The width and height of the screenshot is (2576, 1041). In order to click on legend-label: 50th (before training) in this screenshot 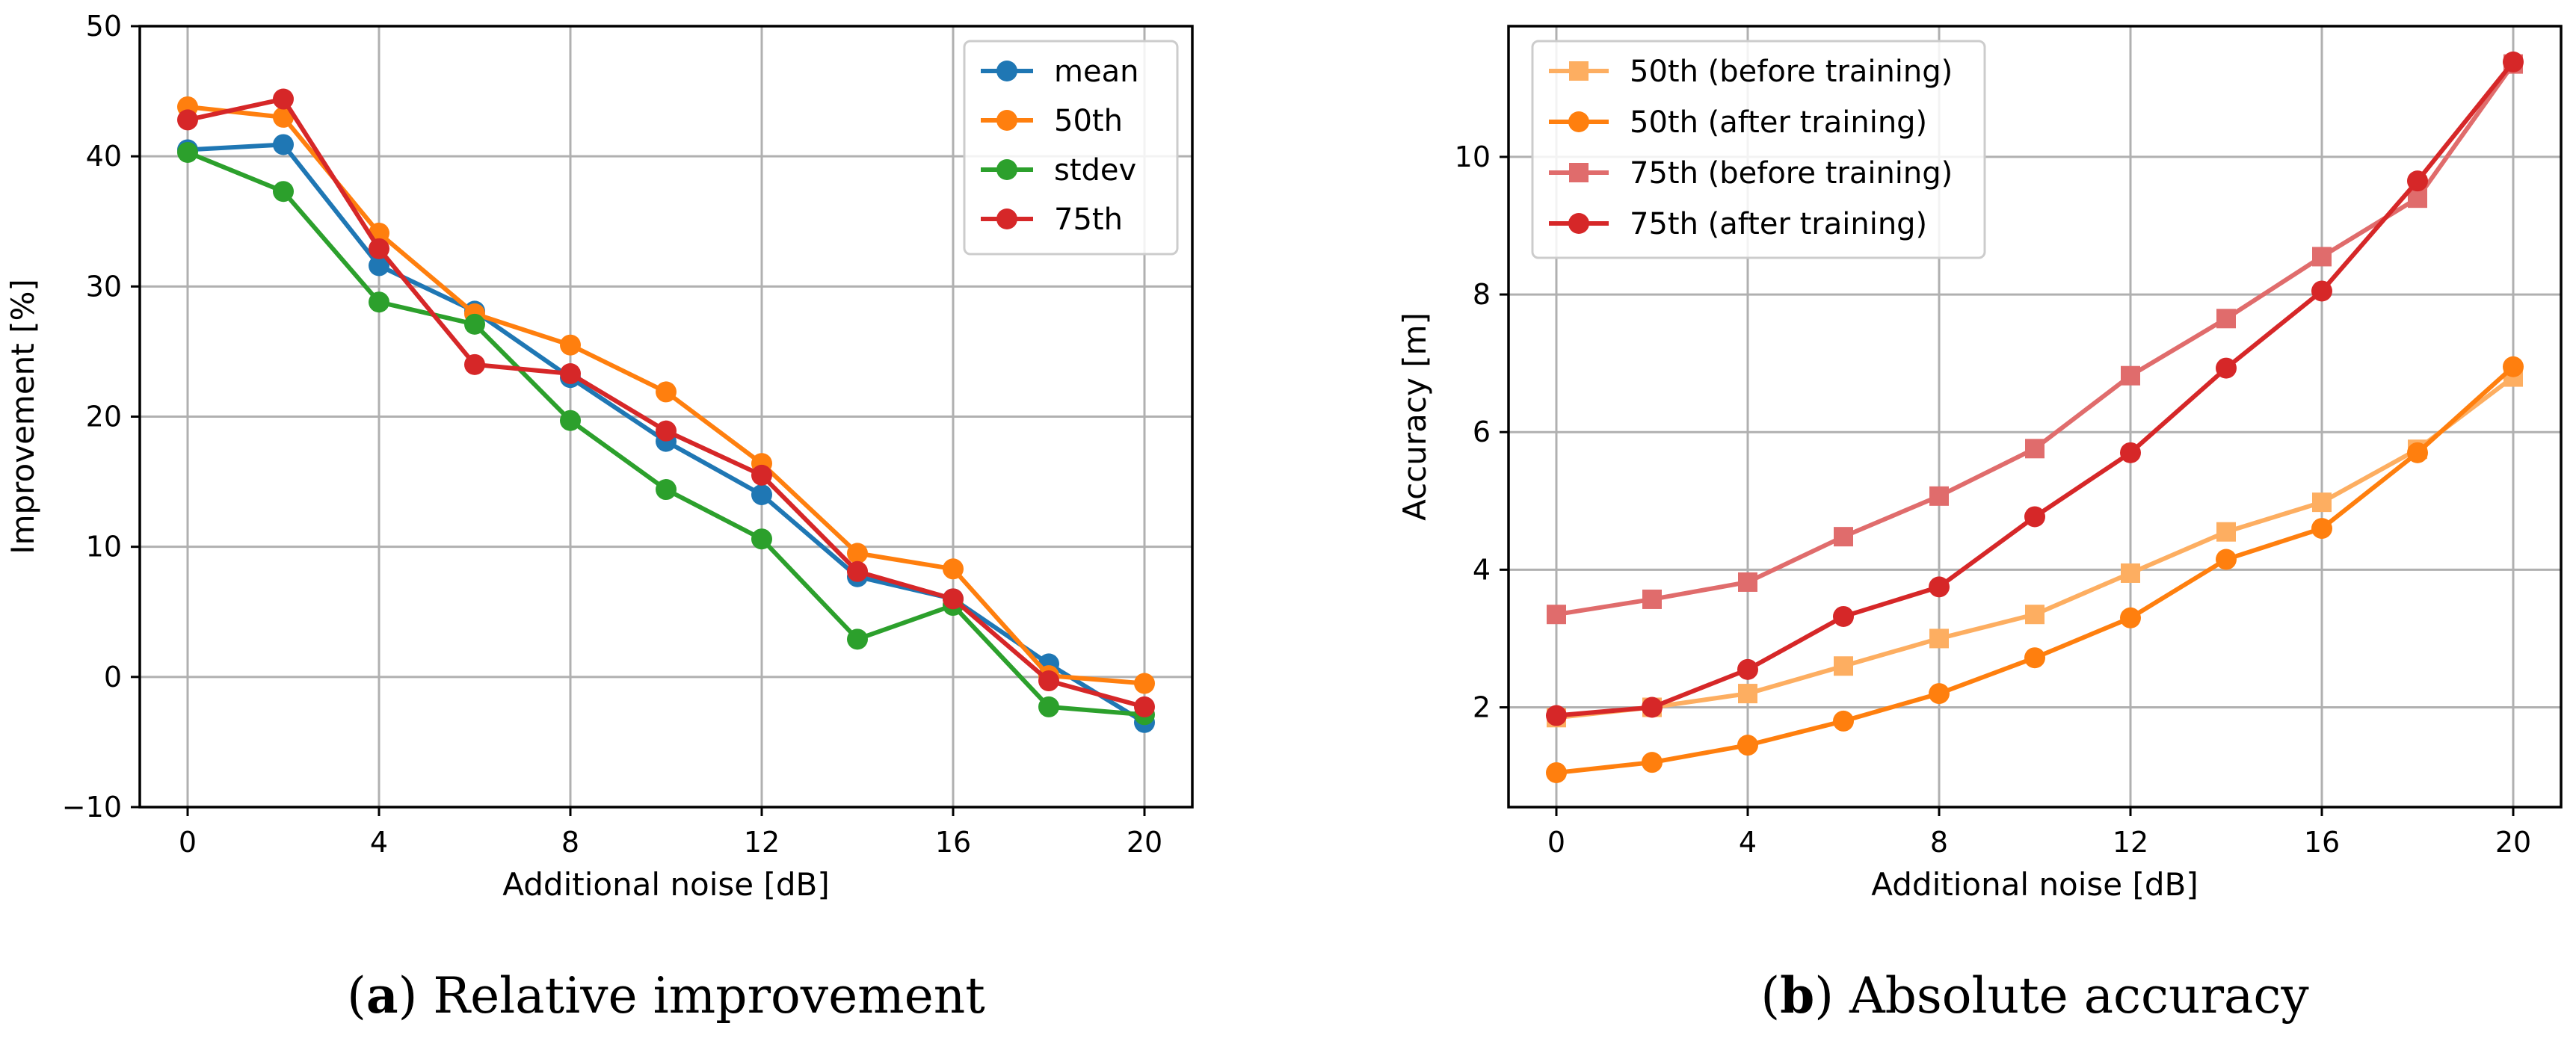, I will do `click(1791, 72)`.